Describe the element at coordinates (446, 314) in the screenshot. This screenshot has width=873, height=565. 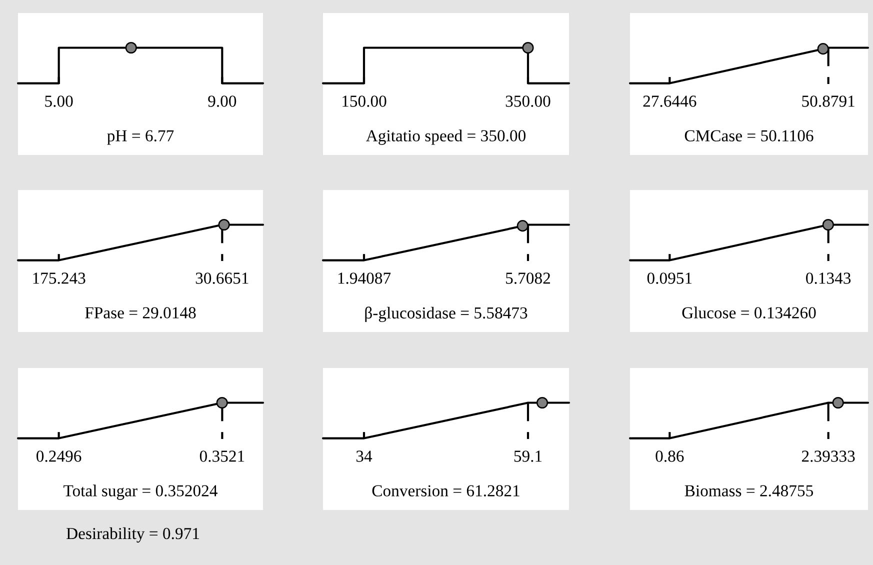
I see `x-axis-title: β-glucosidase = 5.58473` at that location.